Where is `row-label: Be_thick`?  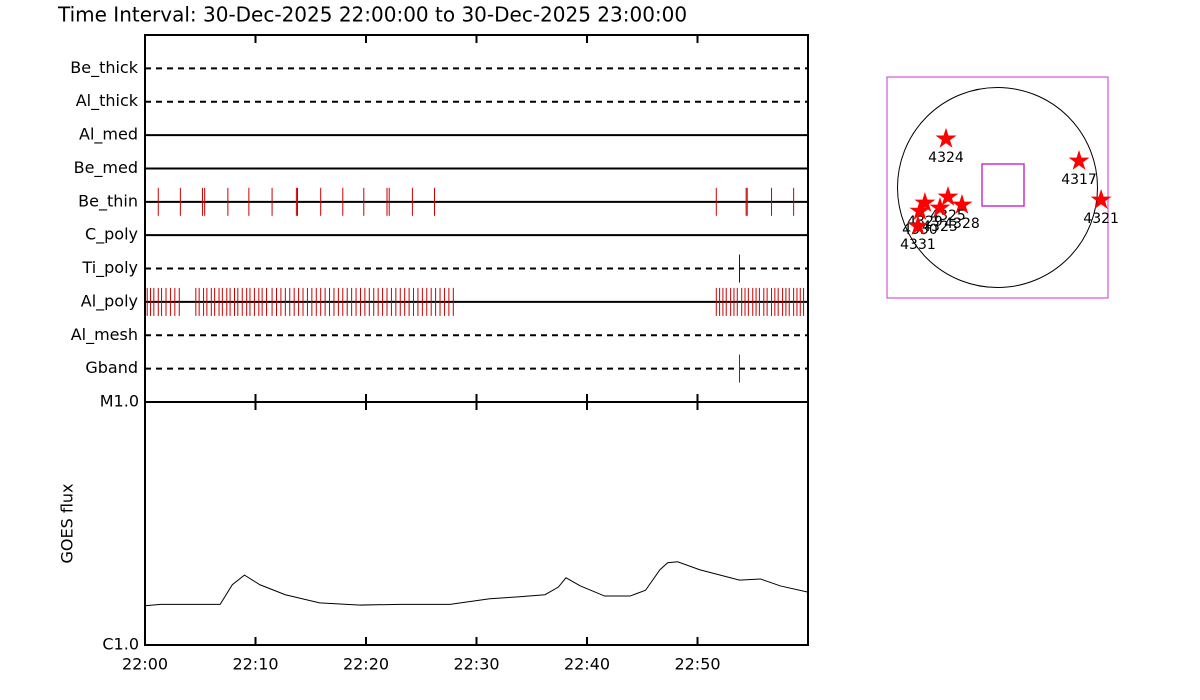 row-label: Be_thick is located at coordinates (104, 68).